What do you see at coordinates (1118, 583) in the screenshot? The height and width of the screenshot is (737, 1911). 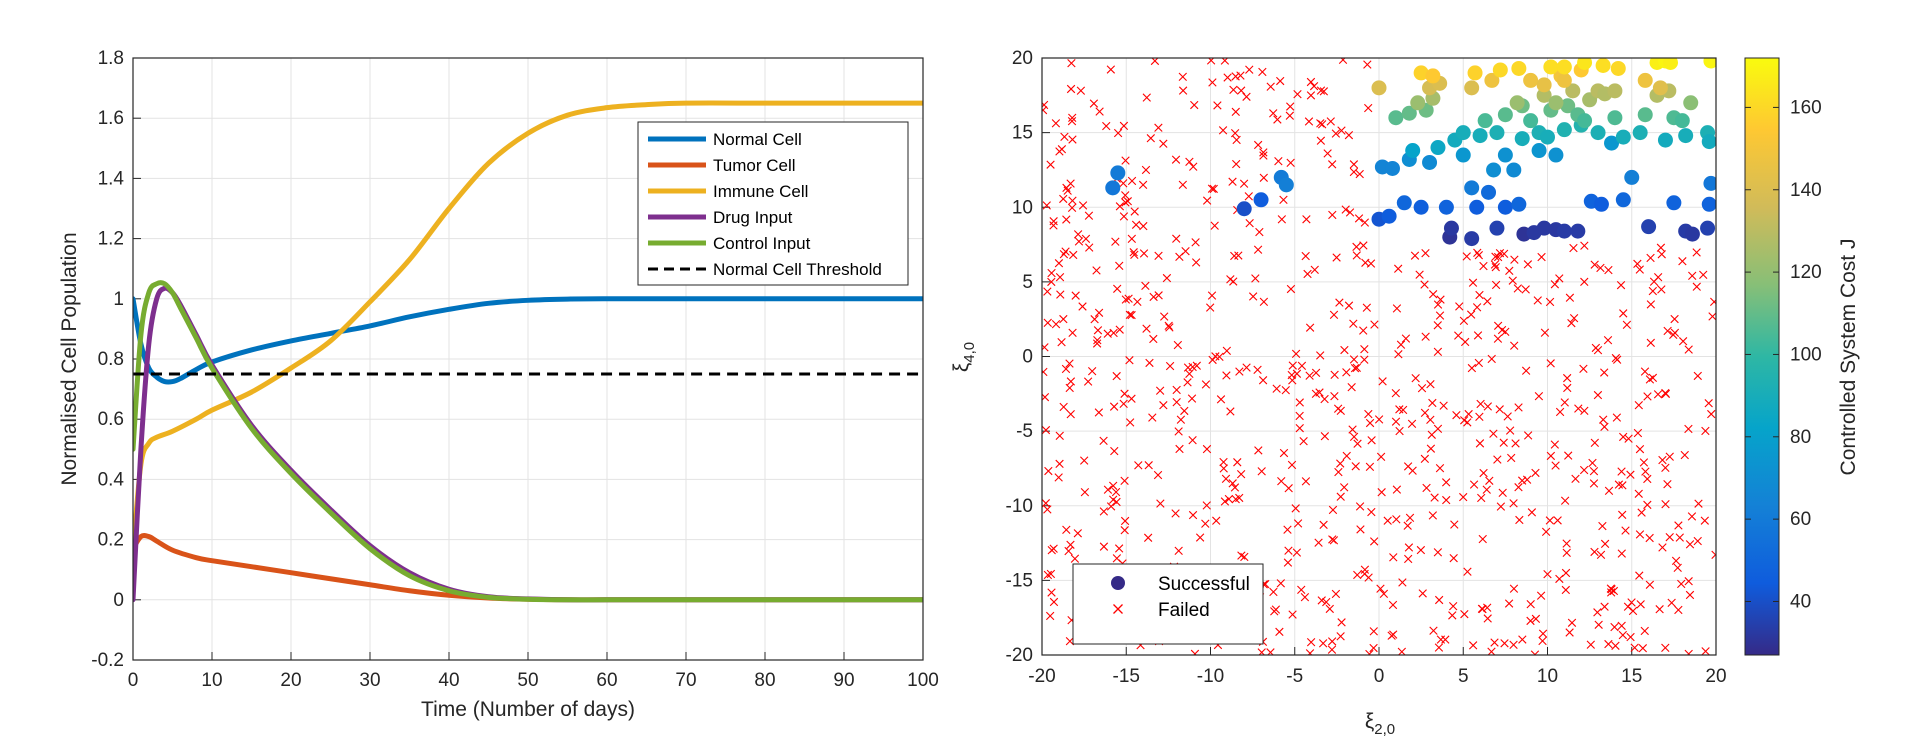 I see `legend-swatch-successful` at bounding box center [1118, 583].